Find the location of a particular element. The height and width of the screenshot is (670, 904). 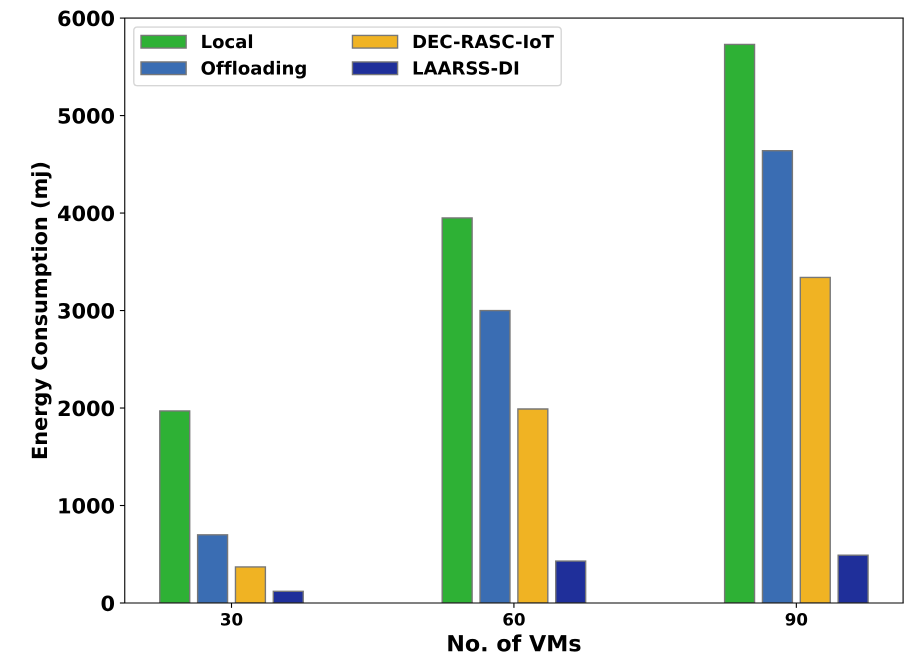

y-tick-label: 3000 is located at coordinates (86, 311).